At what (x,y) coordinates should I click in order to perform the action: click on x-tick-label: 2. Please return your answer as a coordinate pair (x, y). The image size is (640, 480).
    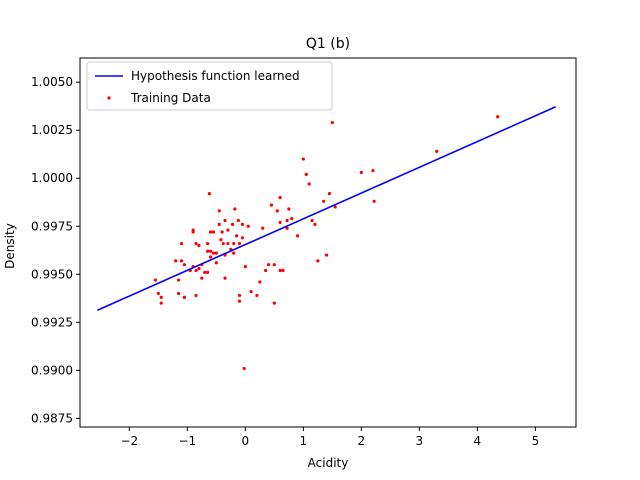
    Looking at the image, I should click on (362, 441).